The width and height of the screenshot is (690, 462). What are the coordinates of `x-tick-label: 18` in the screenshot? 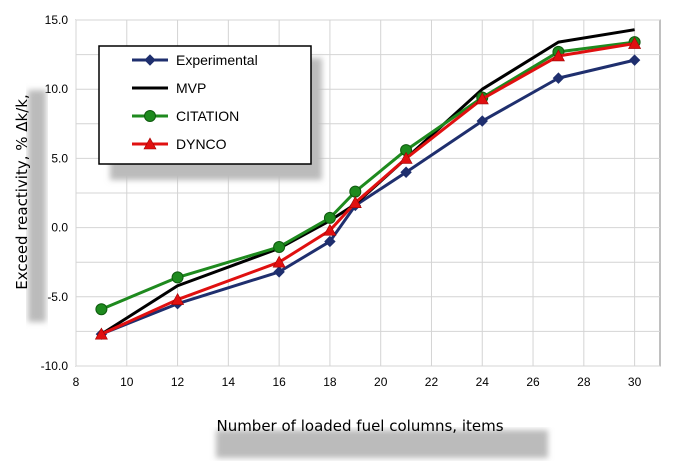 It's located at (330, 382).